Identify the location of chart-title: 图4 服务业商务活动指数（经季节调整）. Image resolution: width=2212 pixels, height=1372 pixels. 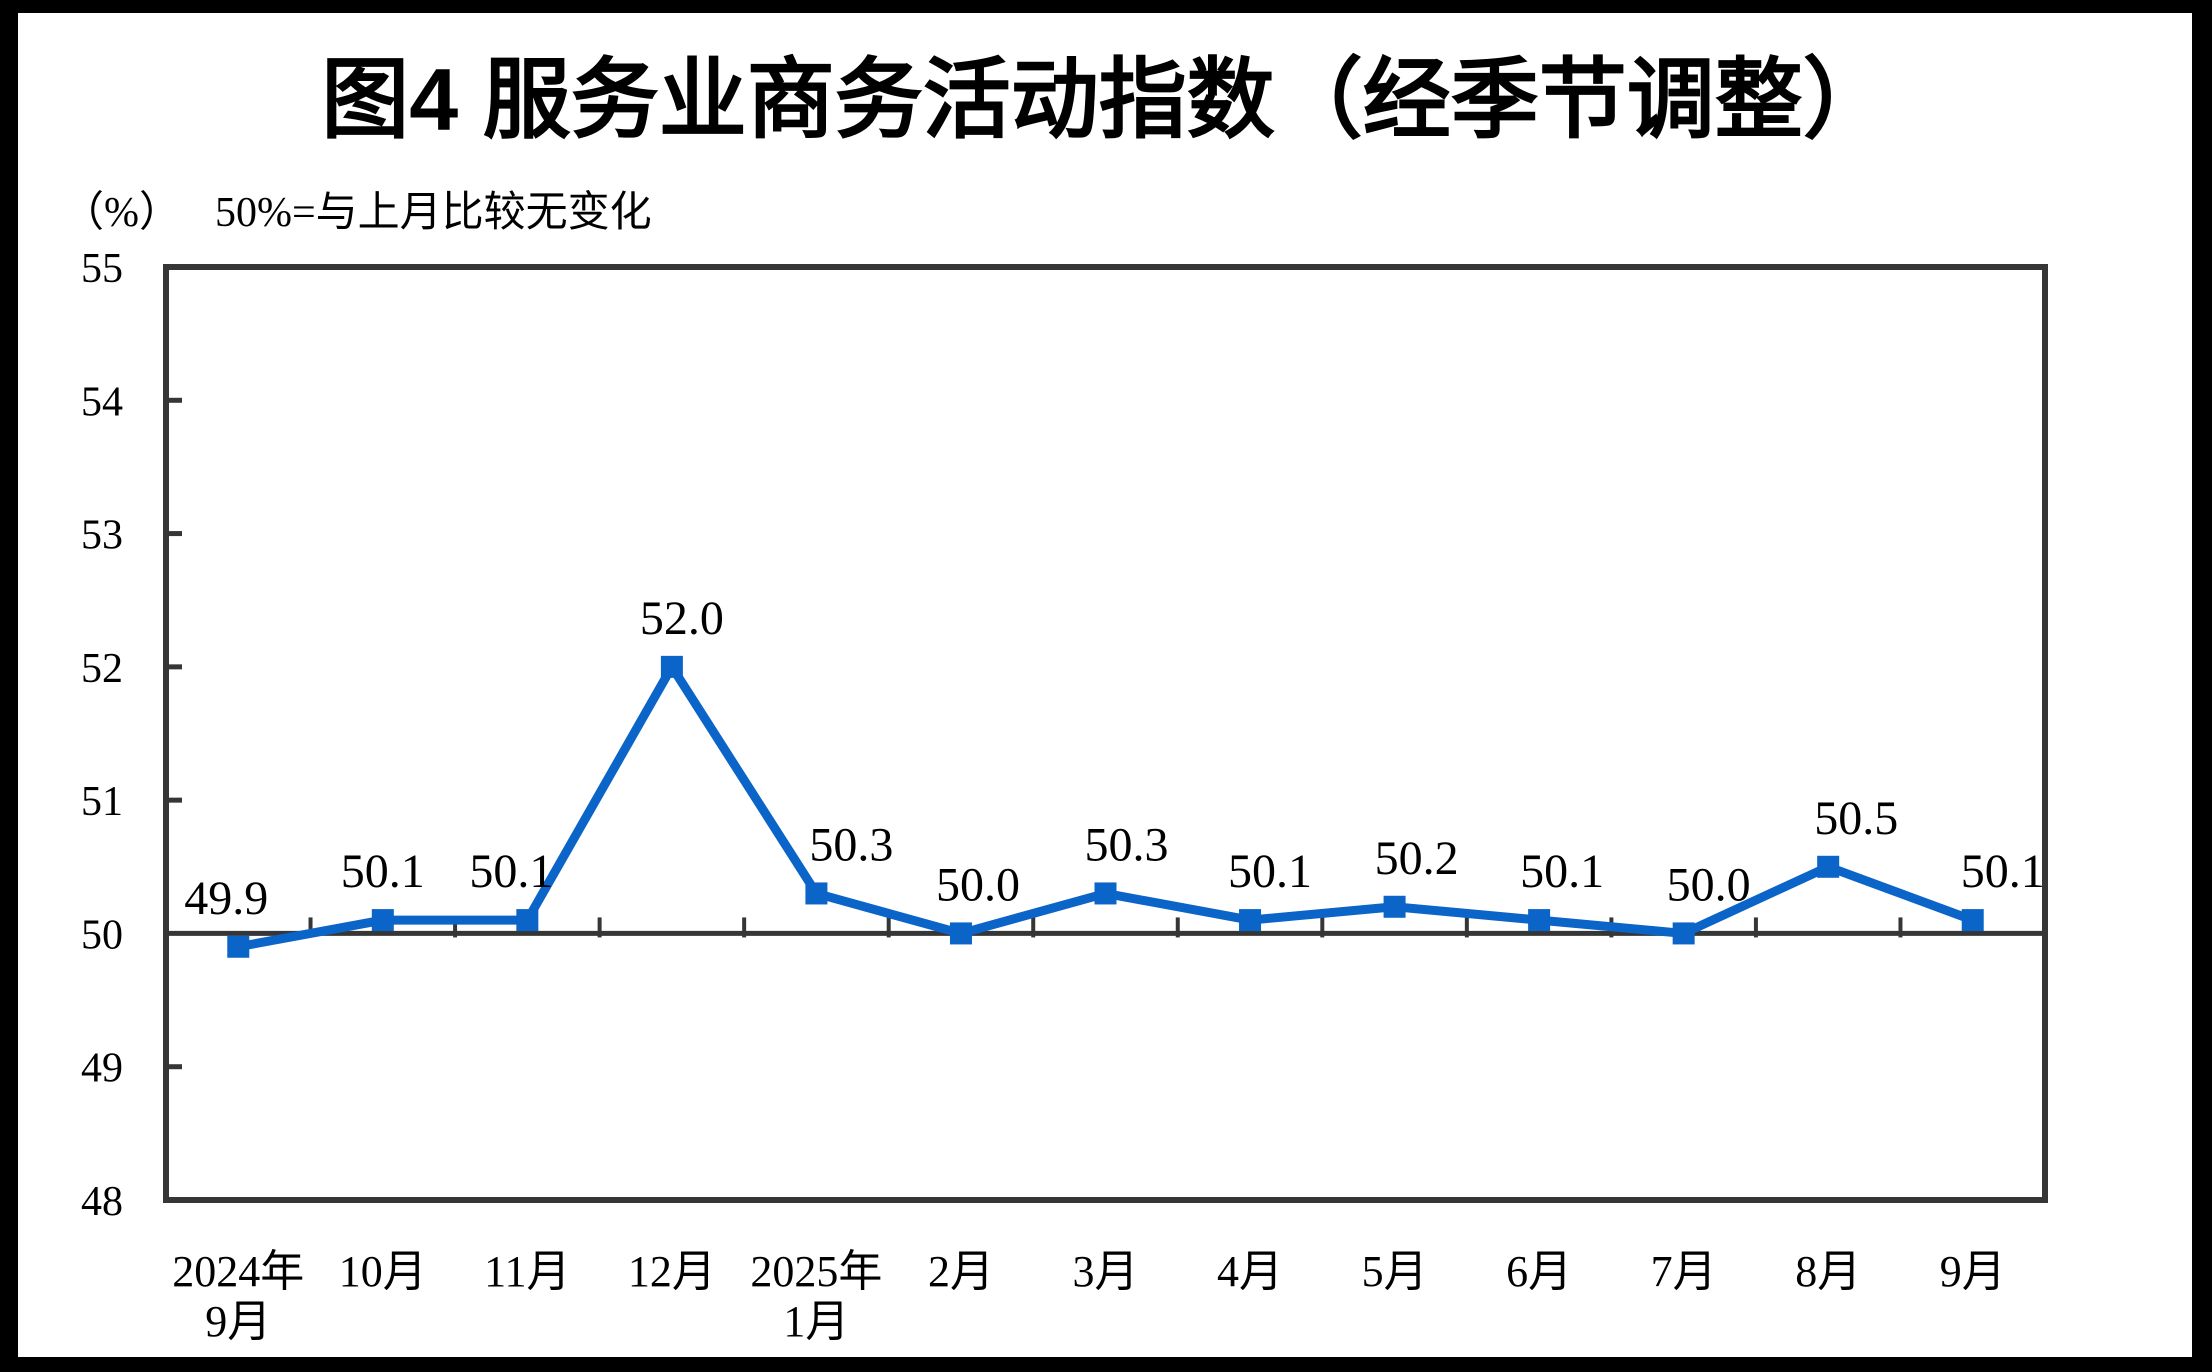
(1106, 99).